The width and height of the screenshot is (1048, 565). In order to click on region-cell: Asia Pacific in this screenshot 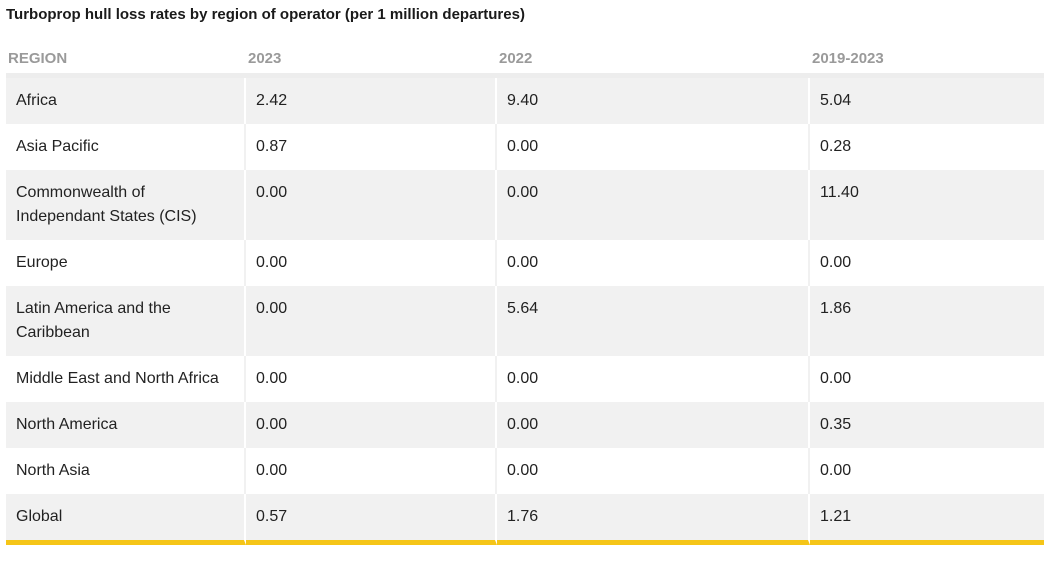, I will do `click(126, 147)`.